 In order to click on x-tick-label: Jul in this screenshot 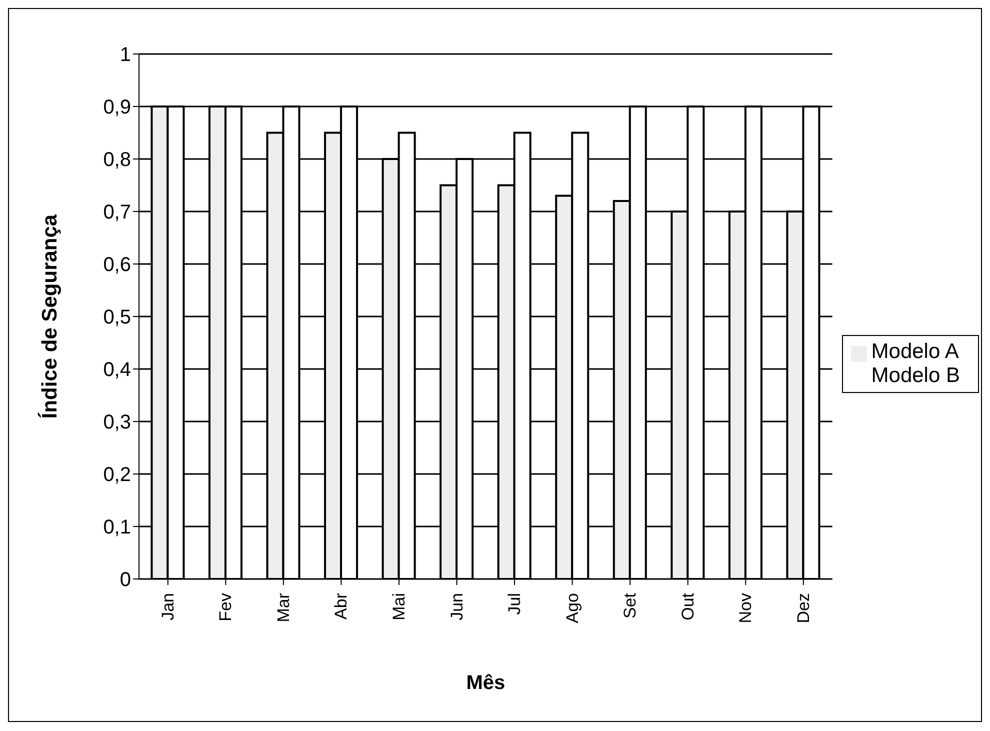, I will do `click(514, 604)`.